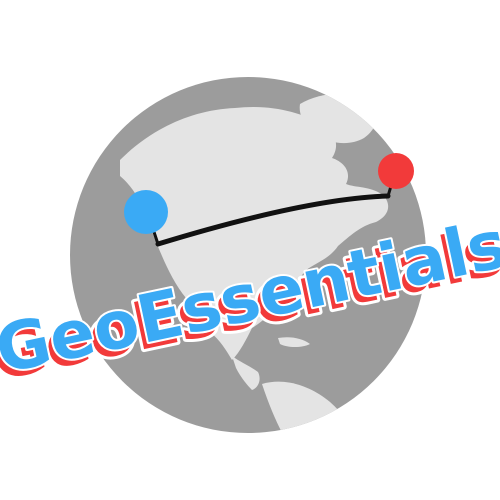 The width and height of the screenshot is (500, 500). What do you see at coordinates (396, 171) in the screenshot?
I see `destination-pin-icon` at bounding box center [396, 171].